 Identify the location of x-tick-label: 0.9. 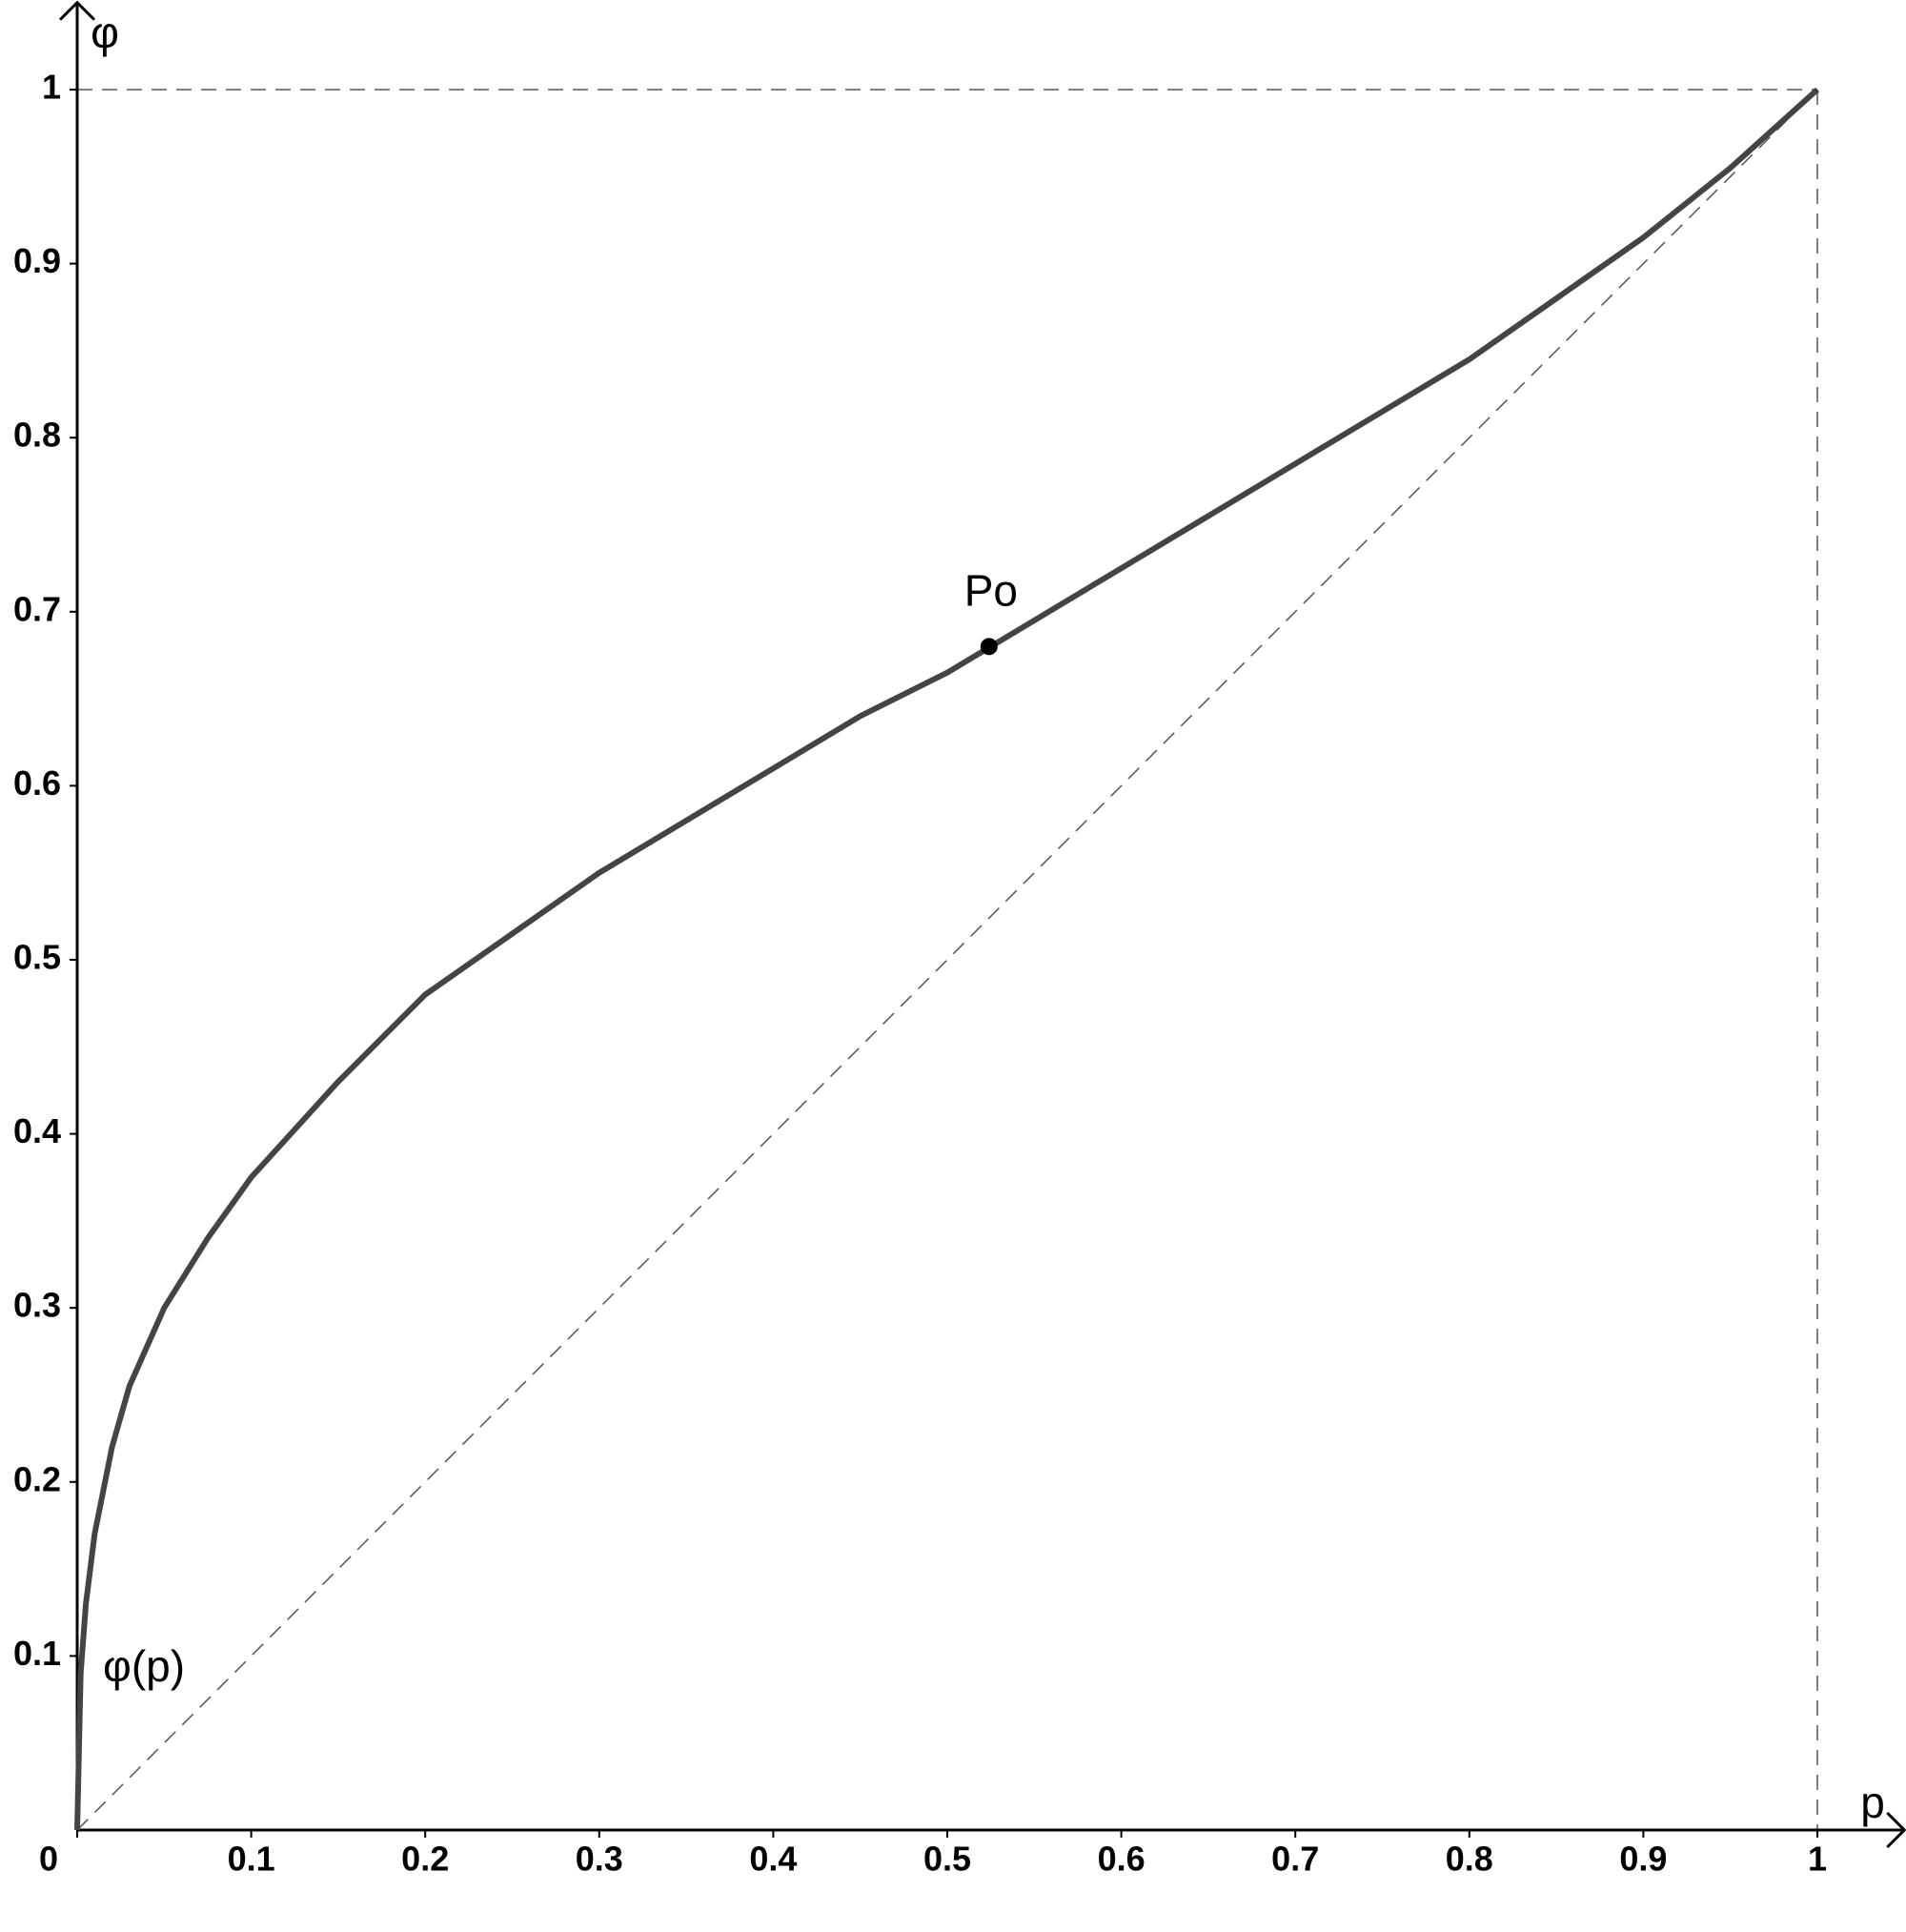
(1643, 1860).